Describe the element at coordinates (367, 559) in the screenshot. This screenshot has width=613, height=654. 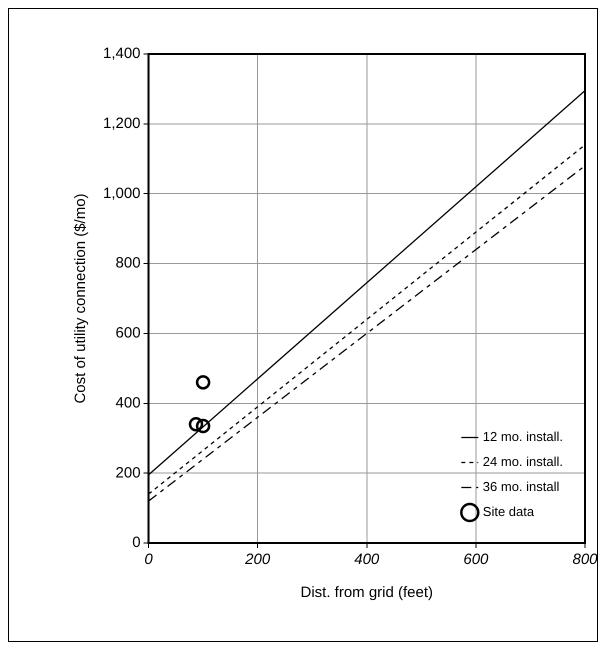
I see `x-tick-label: 400` at that location.